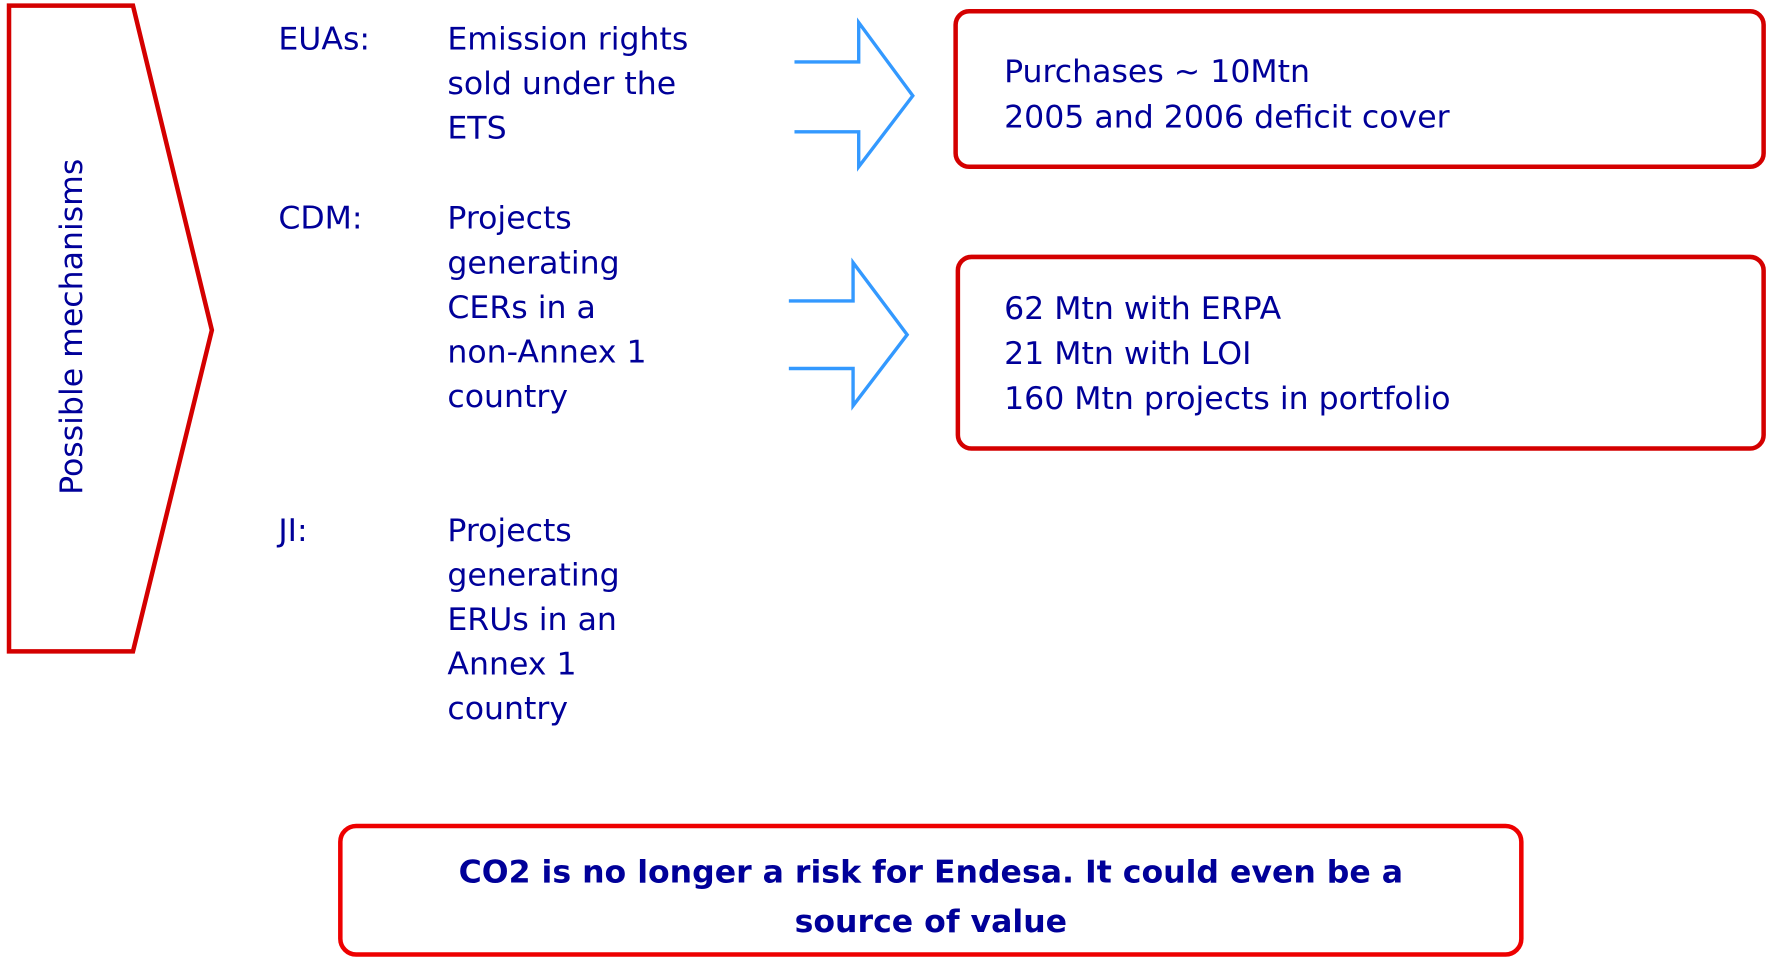 This screenshot has width=1767, height=959. What do you see at coordinates (521, 308) in the screenshot?
I see `mechanism-text: CERs in a` at bounding box center [521, 308].